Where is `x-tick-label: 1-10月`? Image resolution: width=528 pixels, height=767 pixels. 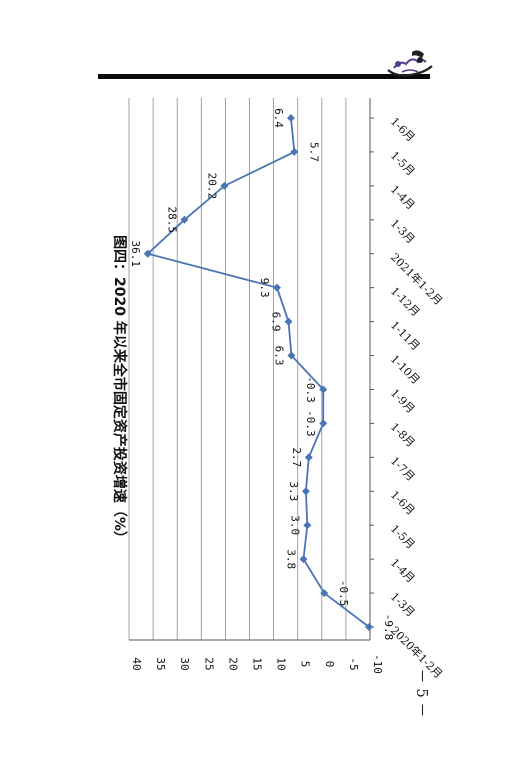
x-tick-label: 1-10月 is located at coordinates (405, 369).